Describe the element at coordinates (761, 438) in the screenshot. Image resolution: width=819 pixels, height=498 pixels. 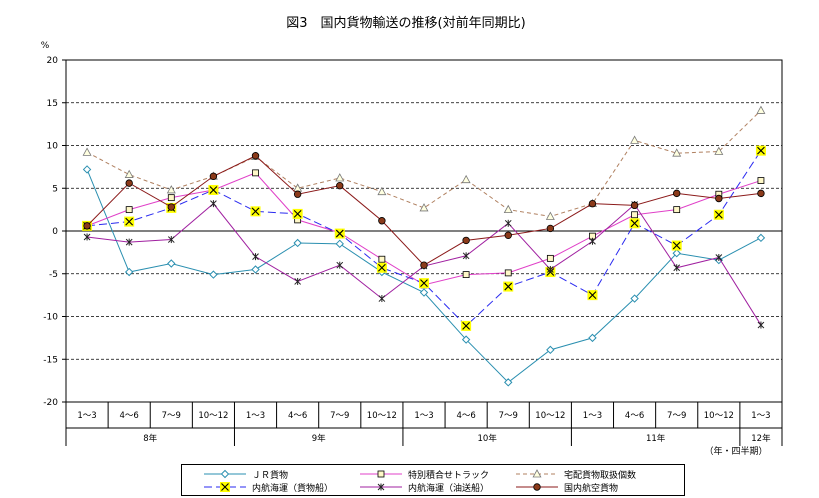
I see `year-label: 12年` at that location.